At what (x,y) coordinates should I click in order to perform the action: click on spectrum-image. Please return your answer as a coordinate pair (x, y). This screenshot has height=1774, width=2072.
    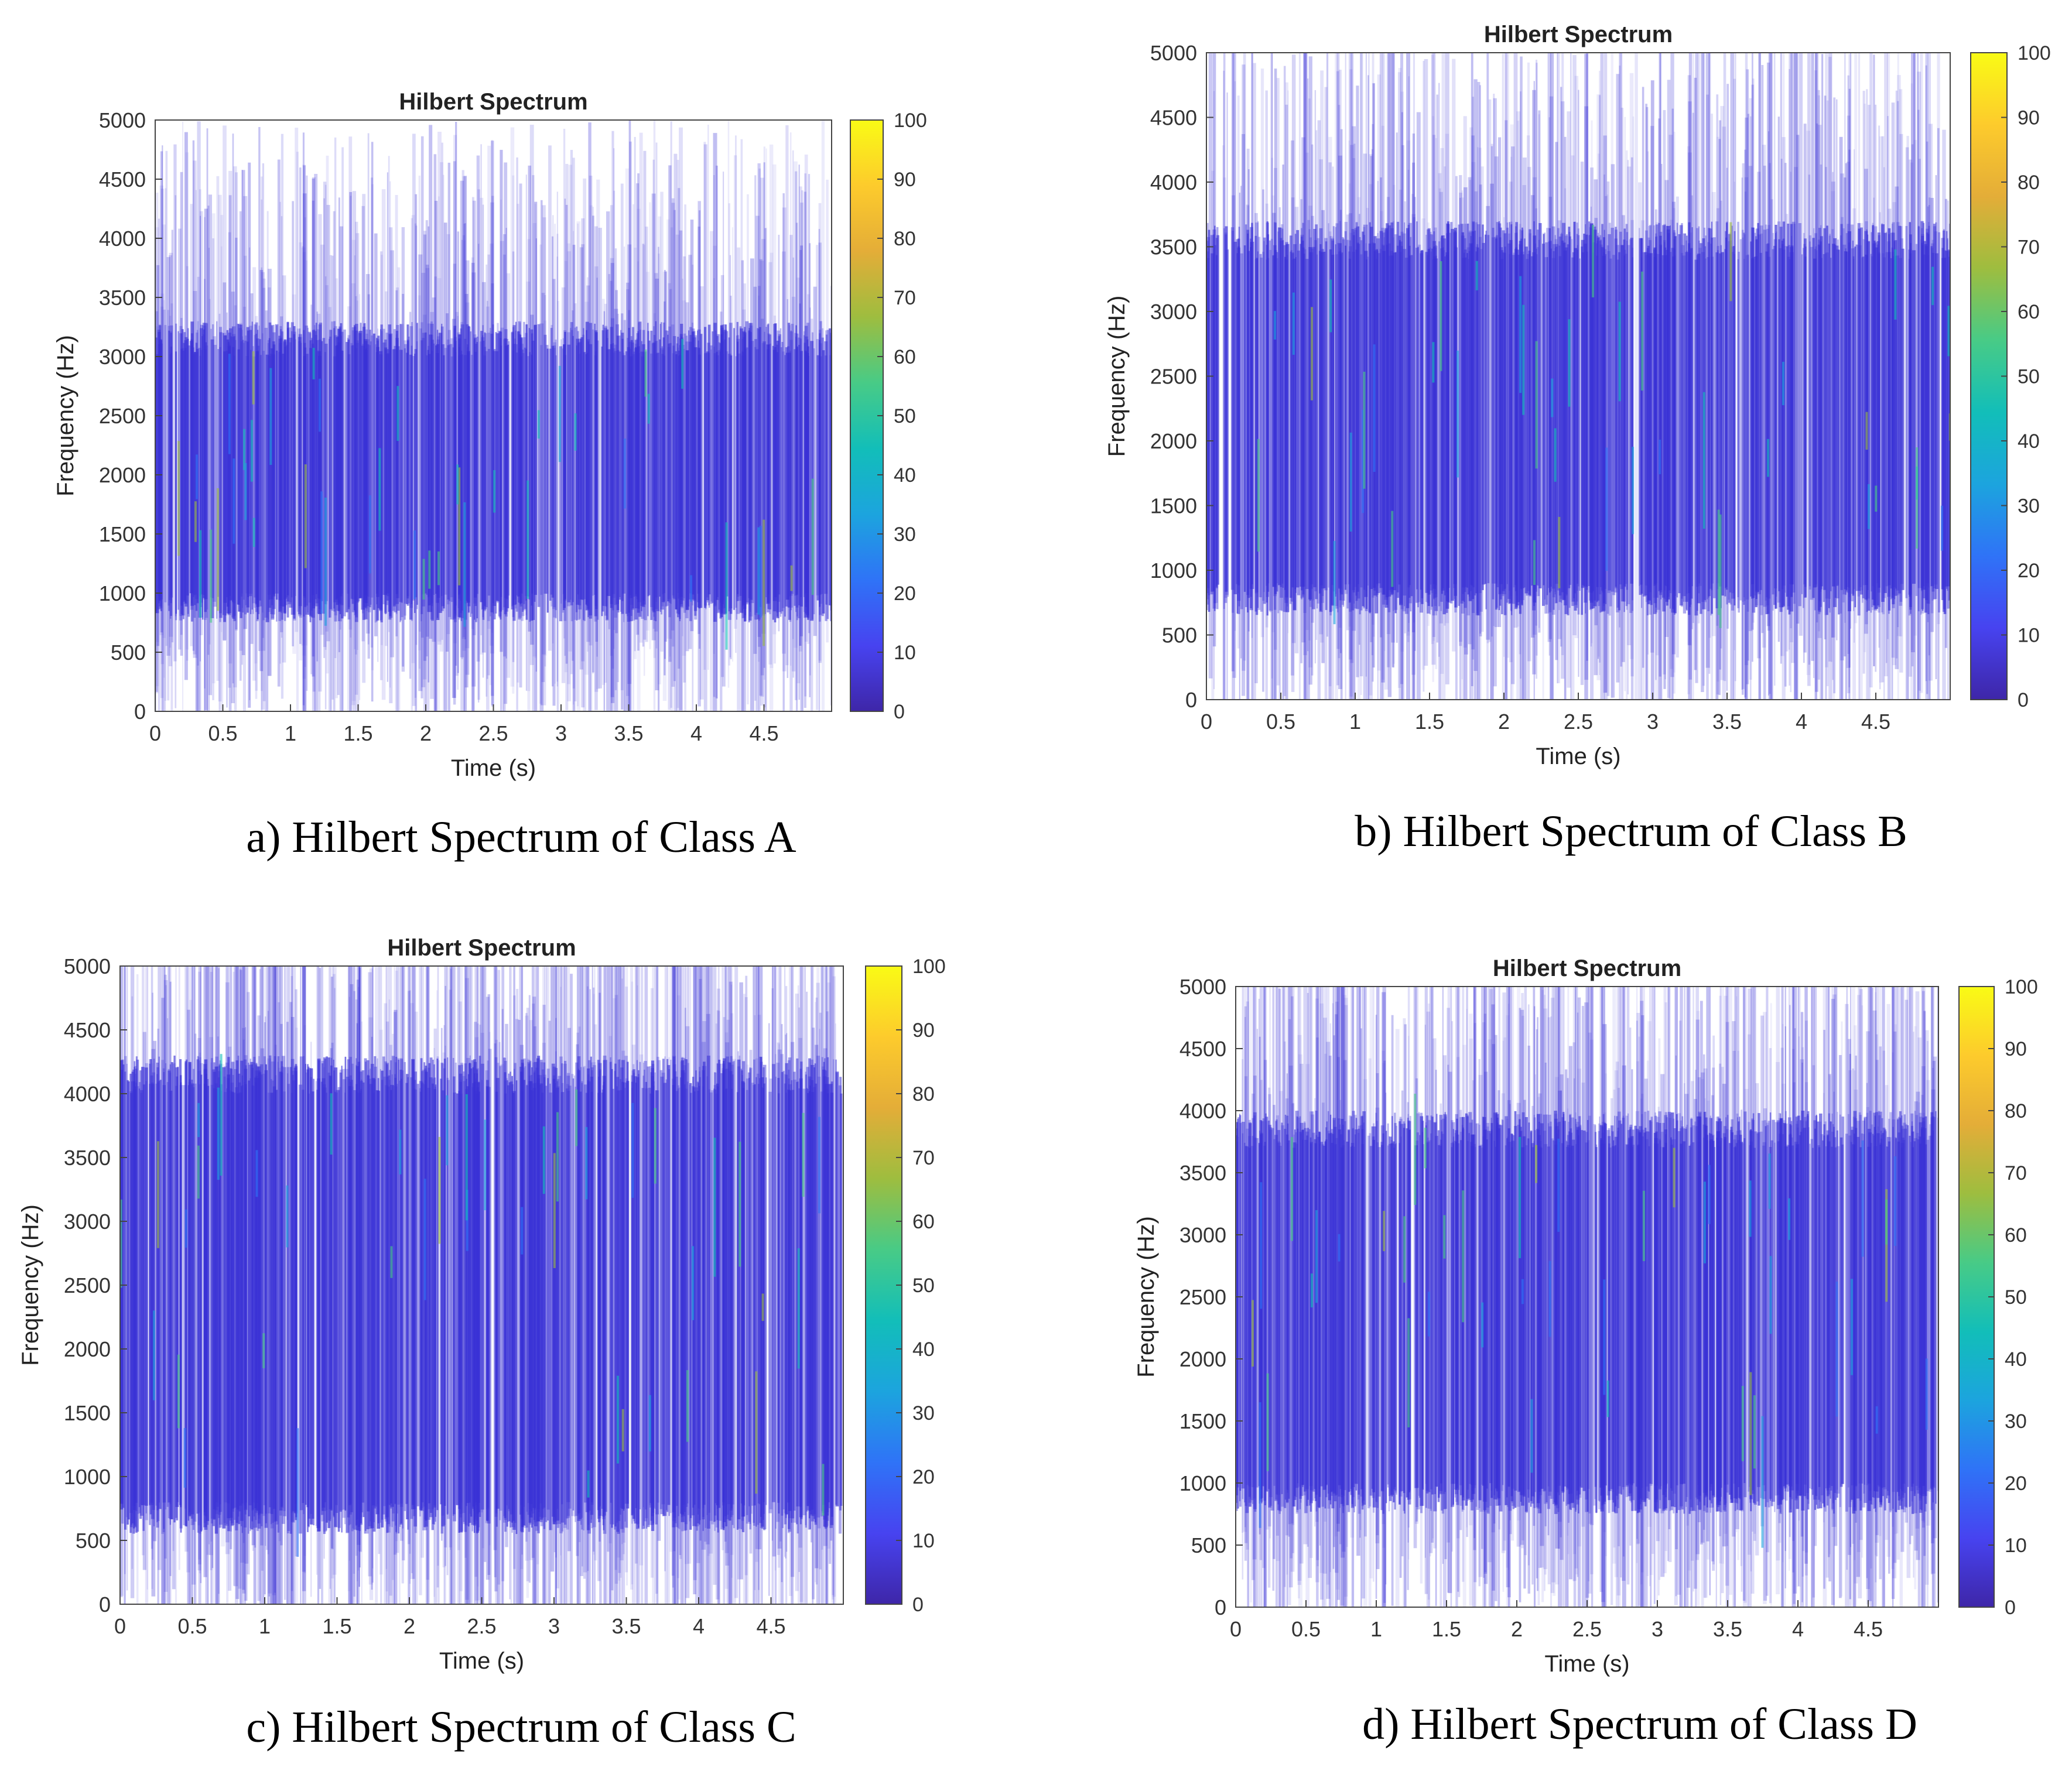
    Looking at the image, I should click on (481, 1285).